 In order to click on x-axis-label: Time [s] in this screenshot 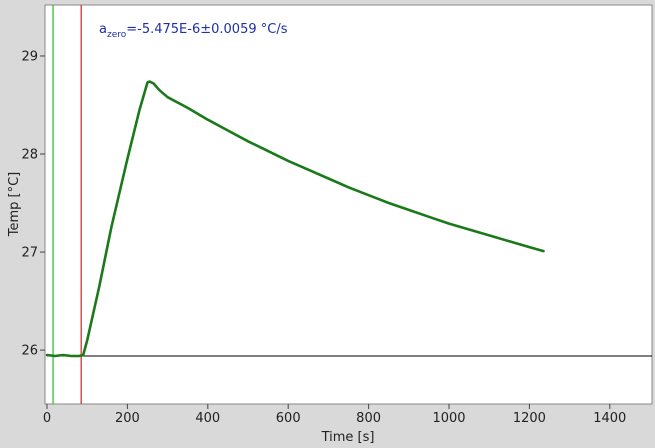, I will do `click(348, 437)`.